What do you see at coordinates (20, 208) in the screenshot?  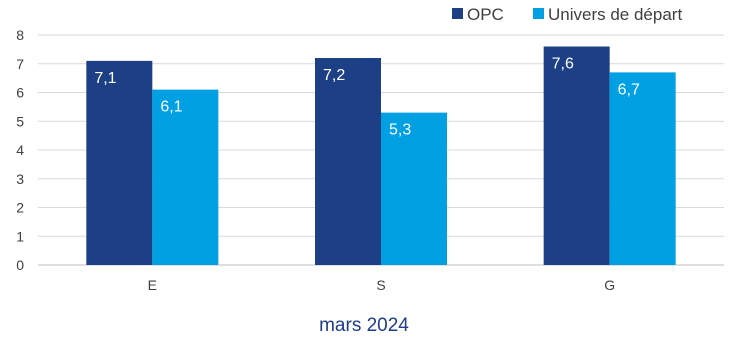 I see `y-tick-label: 2` at bounding box center [20, 208].